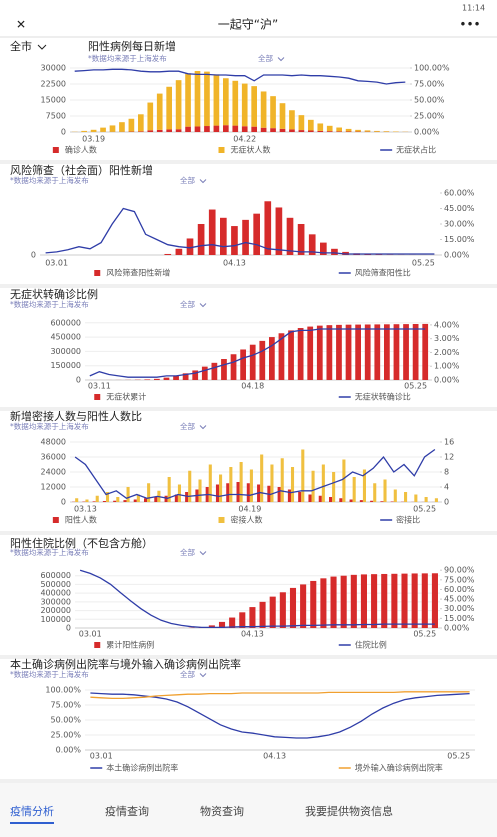 The image size is (497, 837). I want to click on legend-label: 阳性人数, so click(81, 520).